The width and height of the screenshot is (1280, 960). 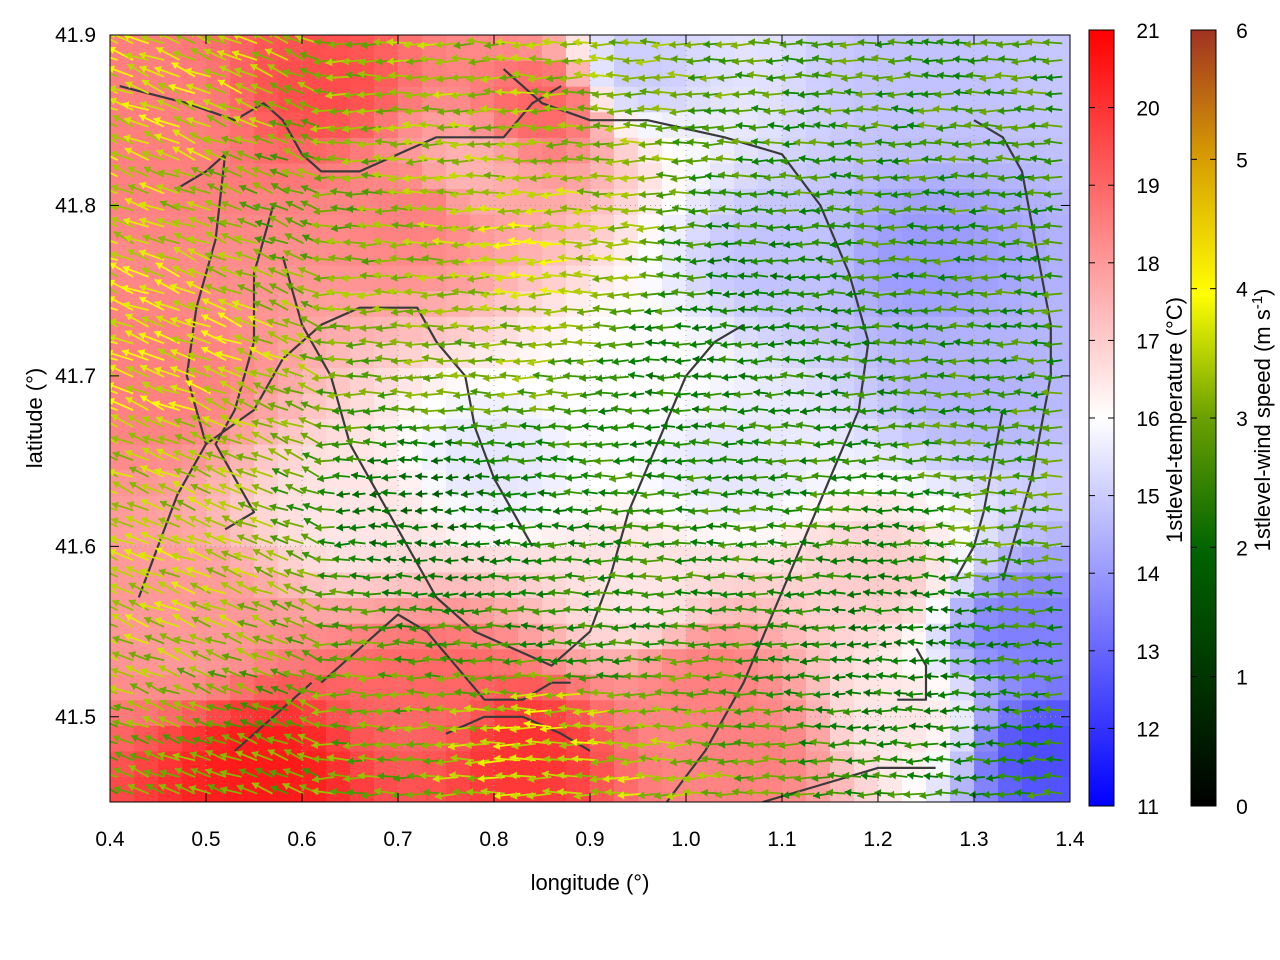 I want to click on y-axis-label: latitude (°), so click(x=34, y=418).